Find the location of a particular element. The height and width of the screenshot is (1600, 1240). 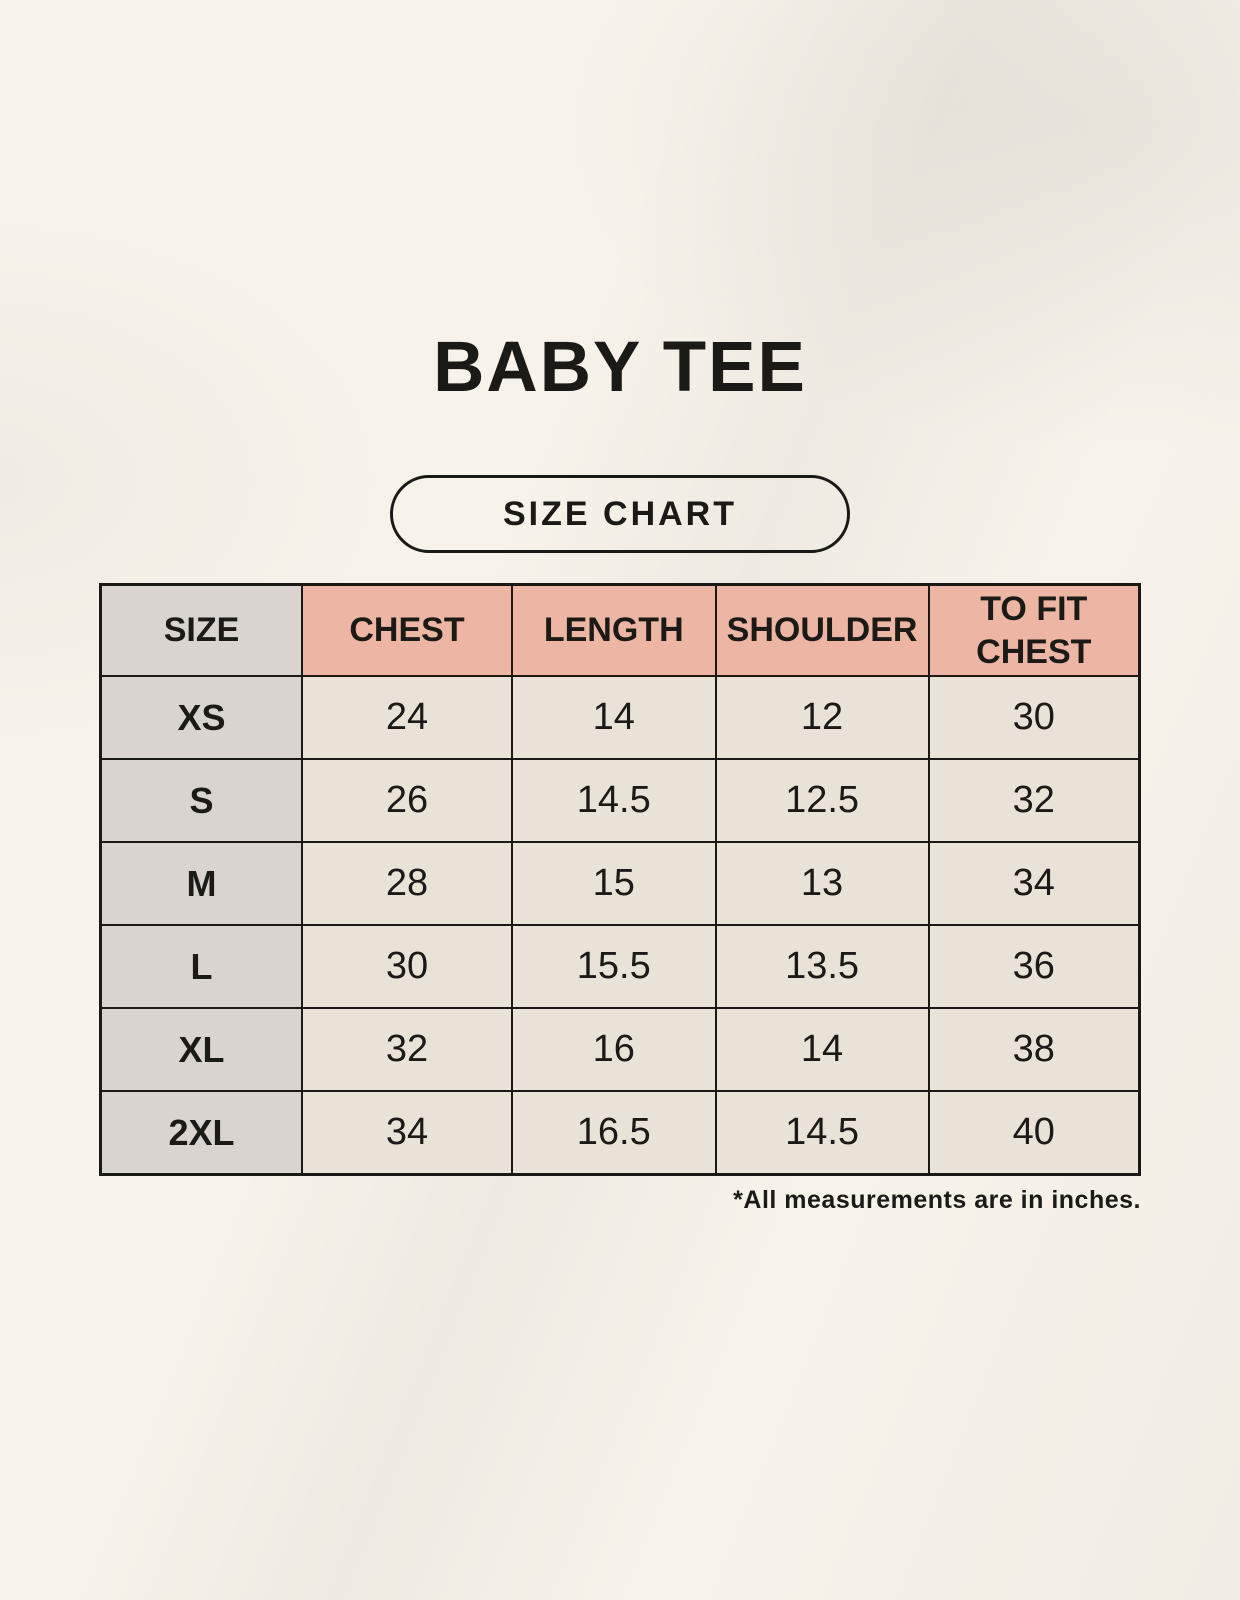

cell-to-fit-chest: 40 is located at coordinates (1034, 1133).